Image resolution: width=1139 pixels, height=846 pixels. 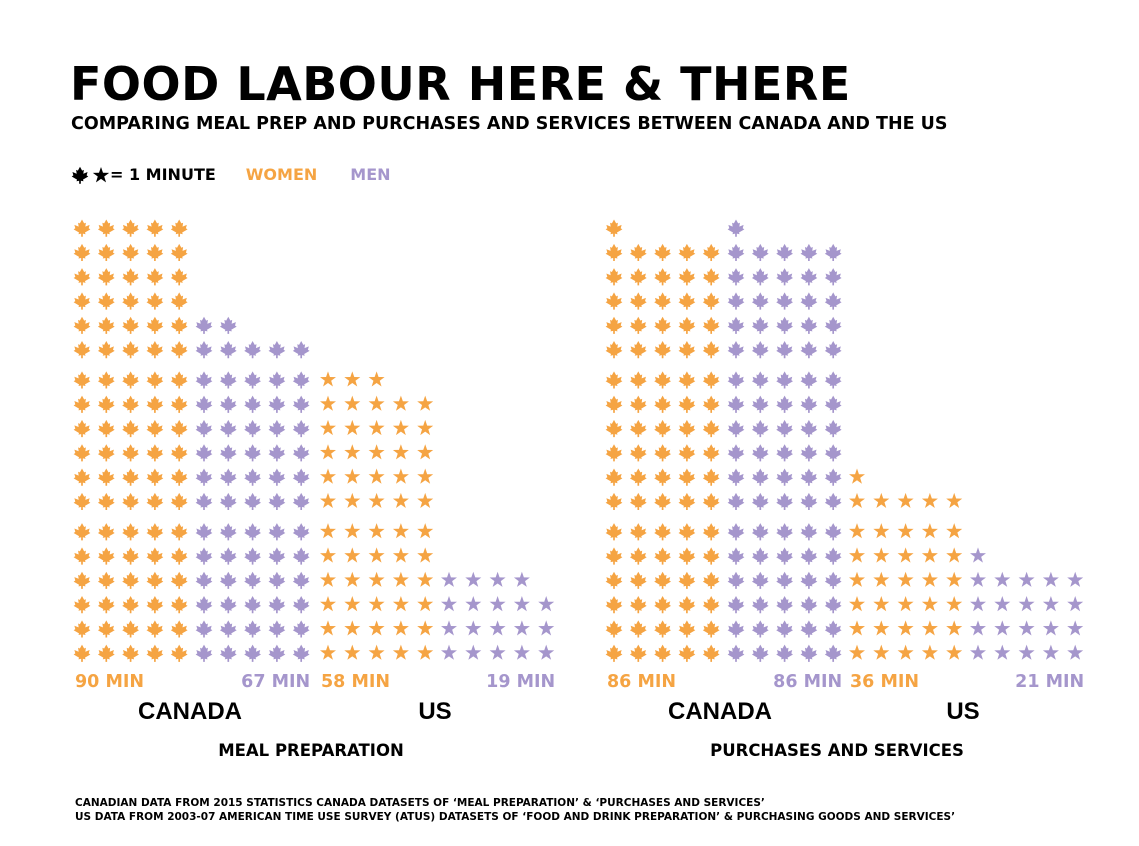 I want to click on chart-title: PURCHASES AND SERVICES, so click(x=837, y=750).